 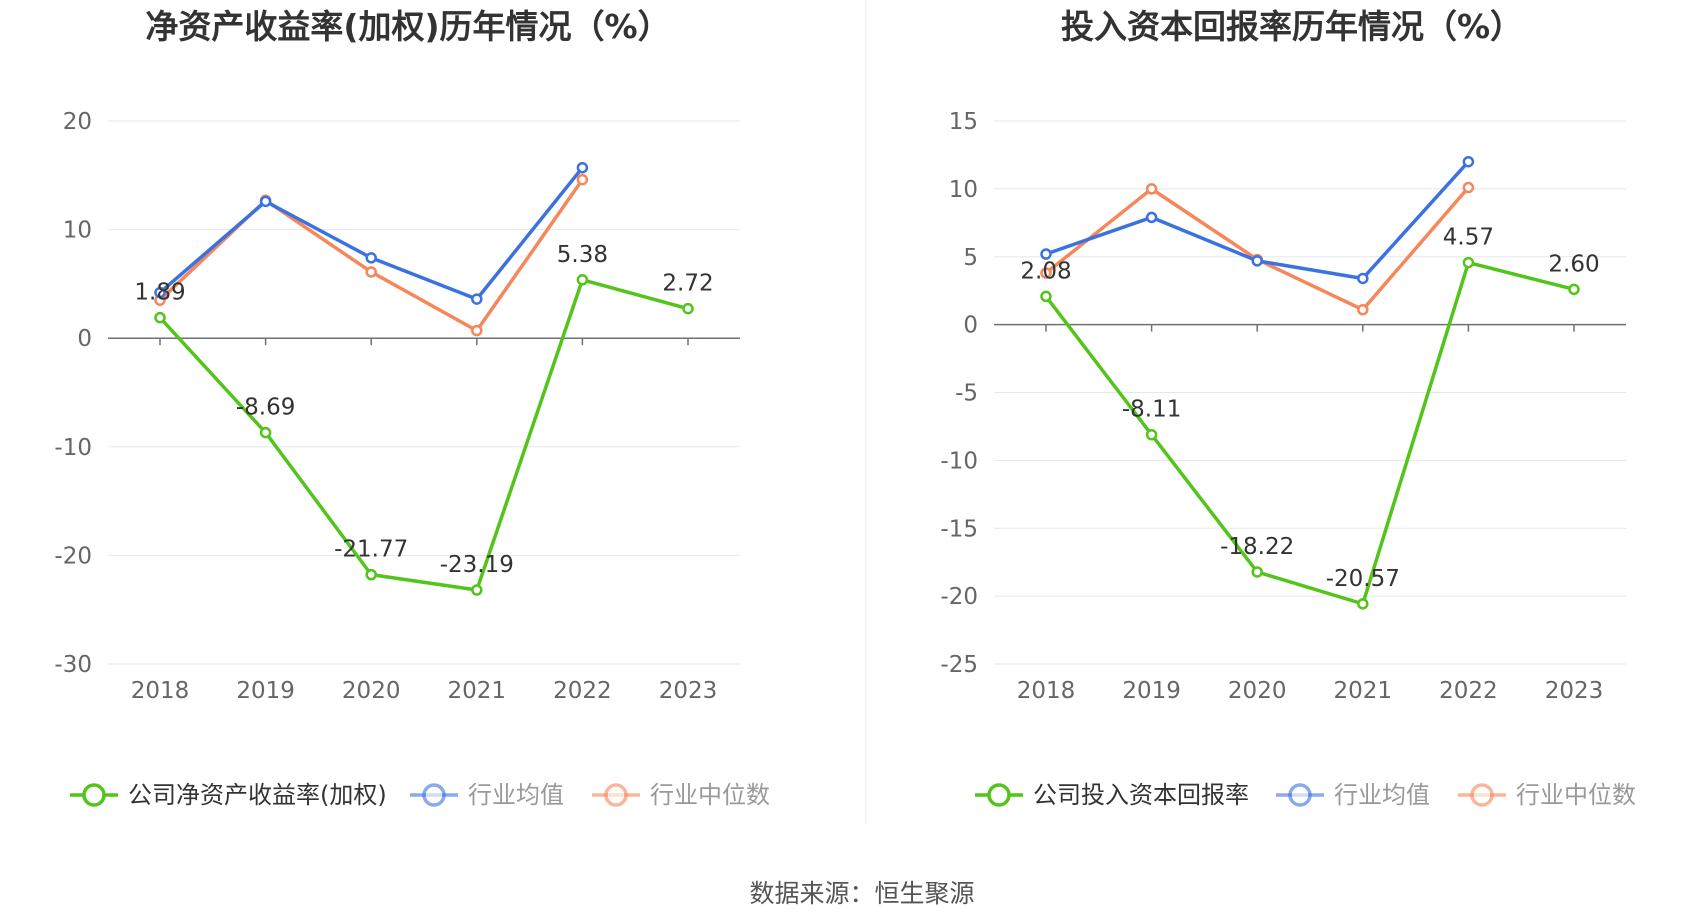 What do you see at coordinates (1257, 547) in the screenshot?
I see `data-label: -18.22` at bounding box center [1257, 547].